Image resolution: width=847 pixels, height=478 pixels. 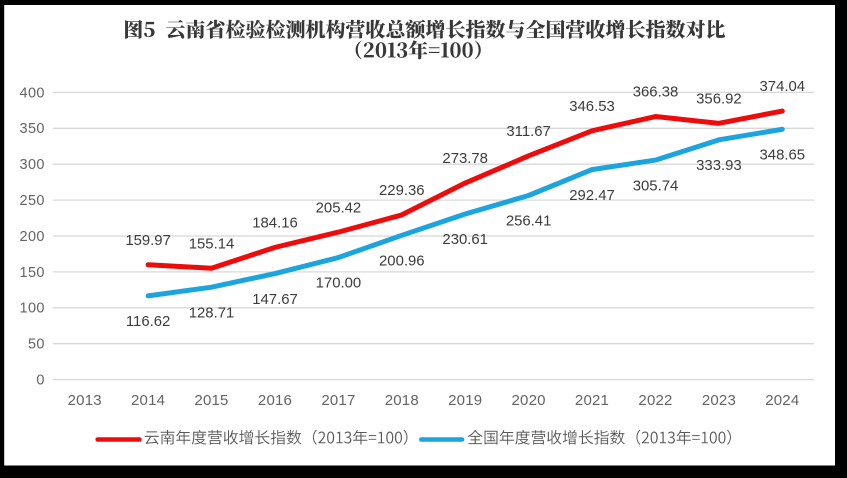 What do you see at coordinates (655, 400) in the screenshot?
I see `svg-text: 2022` at bounding box center [655, 400].